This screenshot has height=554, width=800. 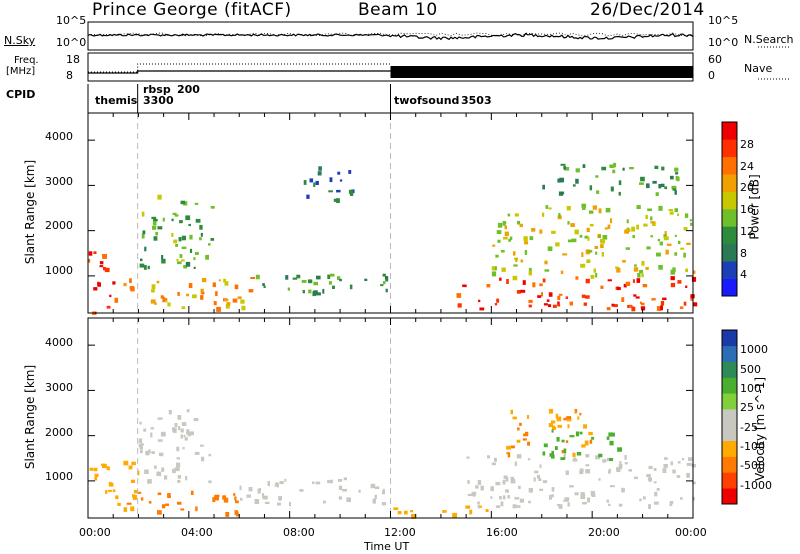 I want to click on noise-right-tick-top: 10^5, so click(x=723, y=20).